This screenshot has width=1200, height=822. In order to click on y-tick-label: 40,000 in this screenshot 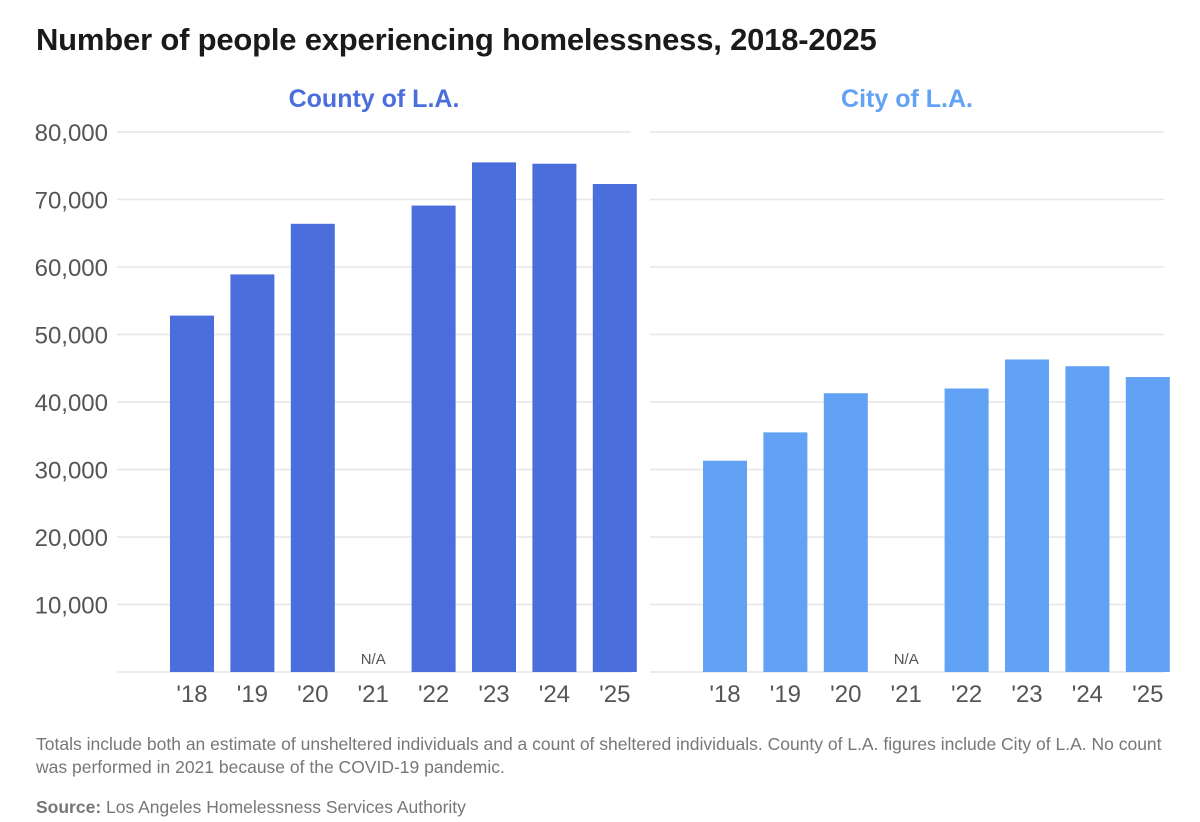, I will do `click(71, 403)`.